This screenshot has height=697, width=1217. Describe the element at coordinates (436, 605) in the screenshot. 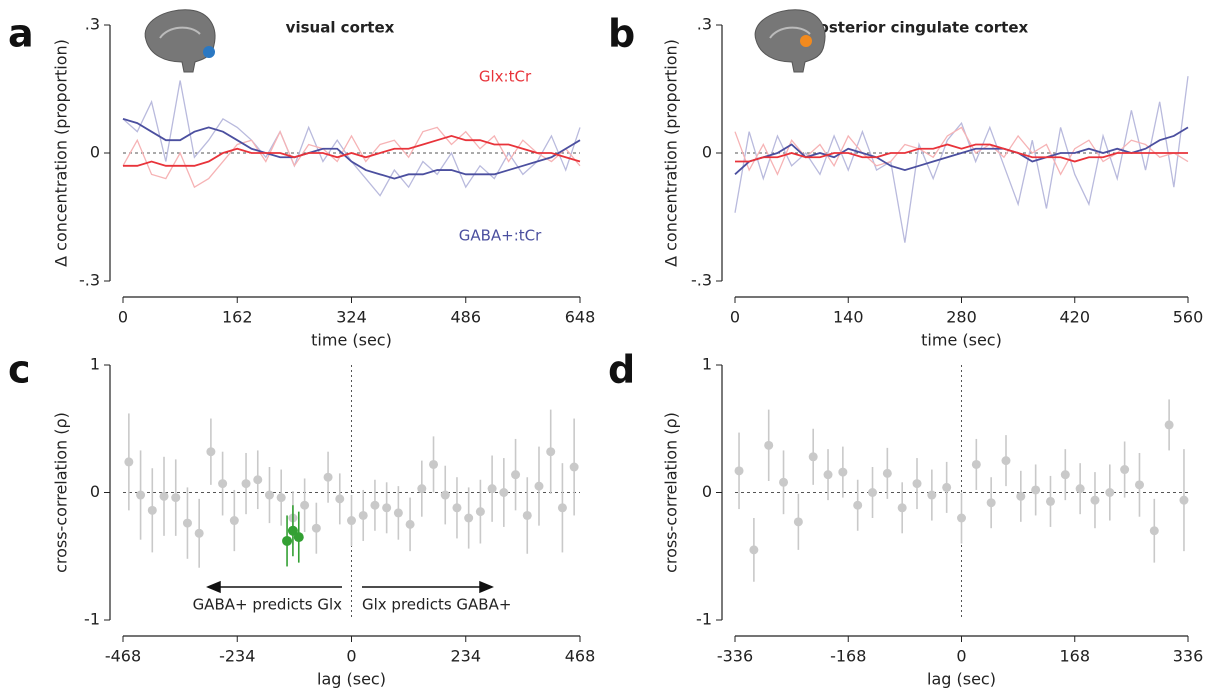

I see `annotation: Glx predicts GABA+` at that location.